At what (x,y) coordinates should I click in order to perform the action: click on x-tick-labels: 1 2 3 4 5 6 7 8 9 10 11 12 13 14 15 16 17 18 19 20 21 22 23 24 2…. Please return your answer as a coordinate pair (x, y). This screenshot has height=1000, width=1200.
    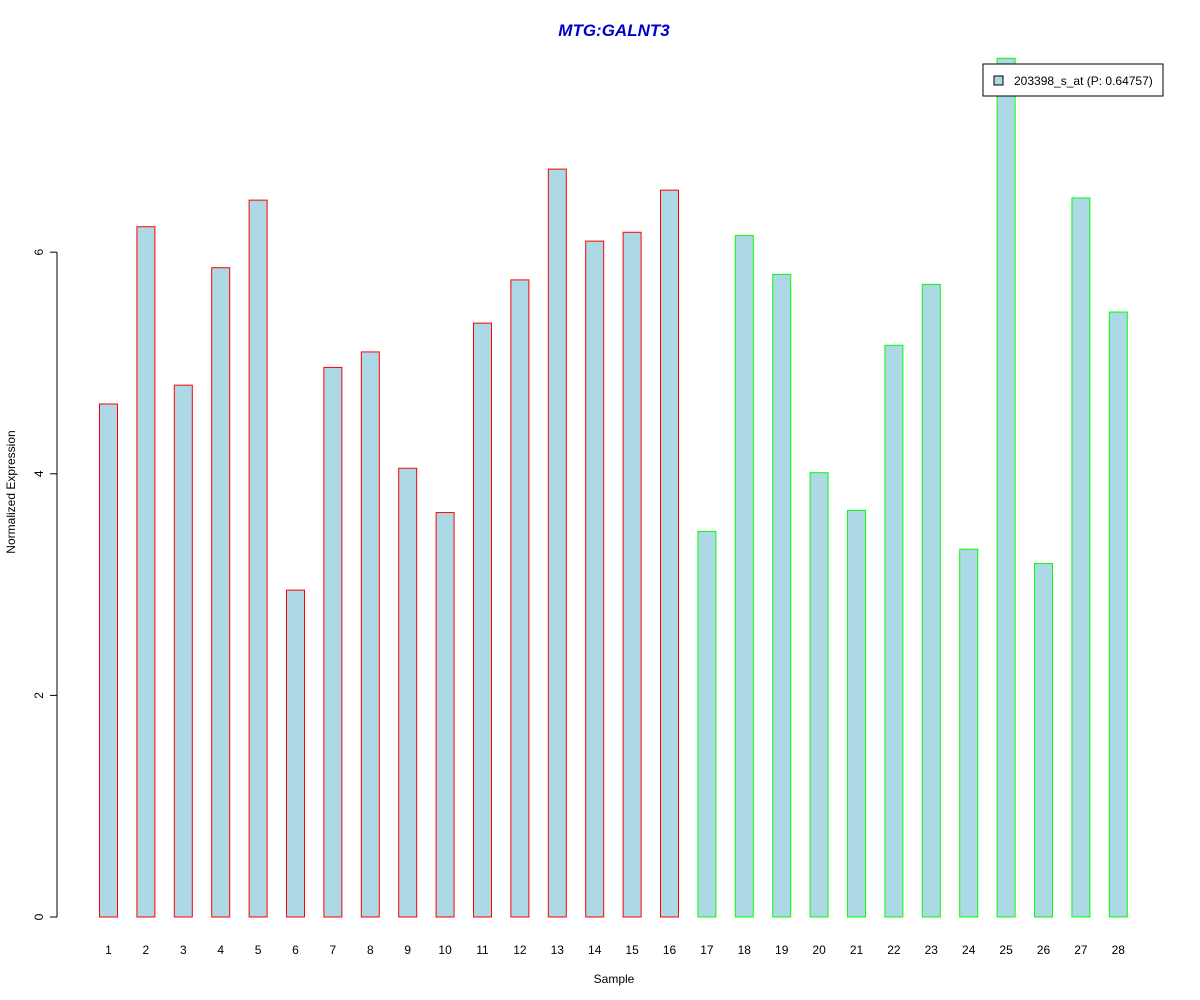
    Looking at the image, I should click on (615, 950).